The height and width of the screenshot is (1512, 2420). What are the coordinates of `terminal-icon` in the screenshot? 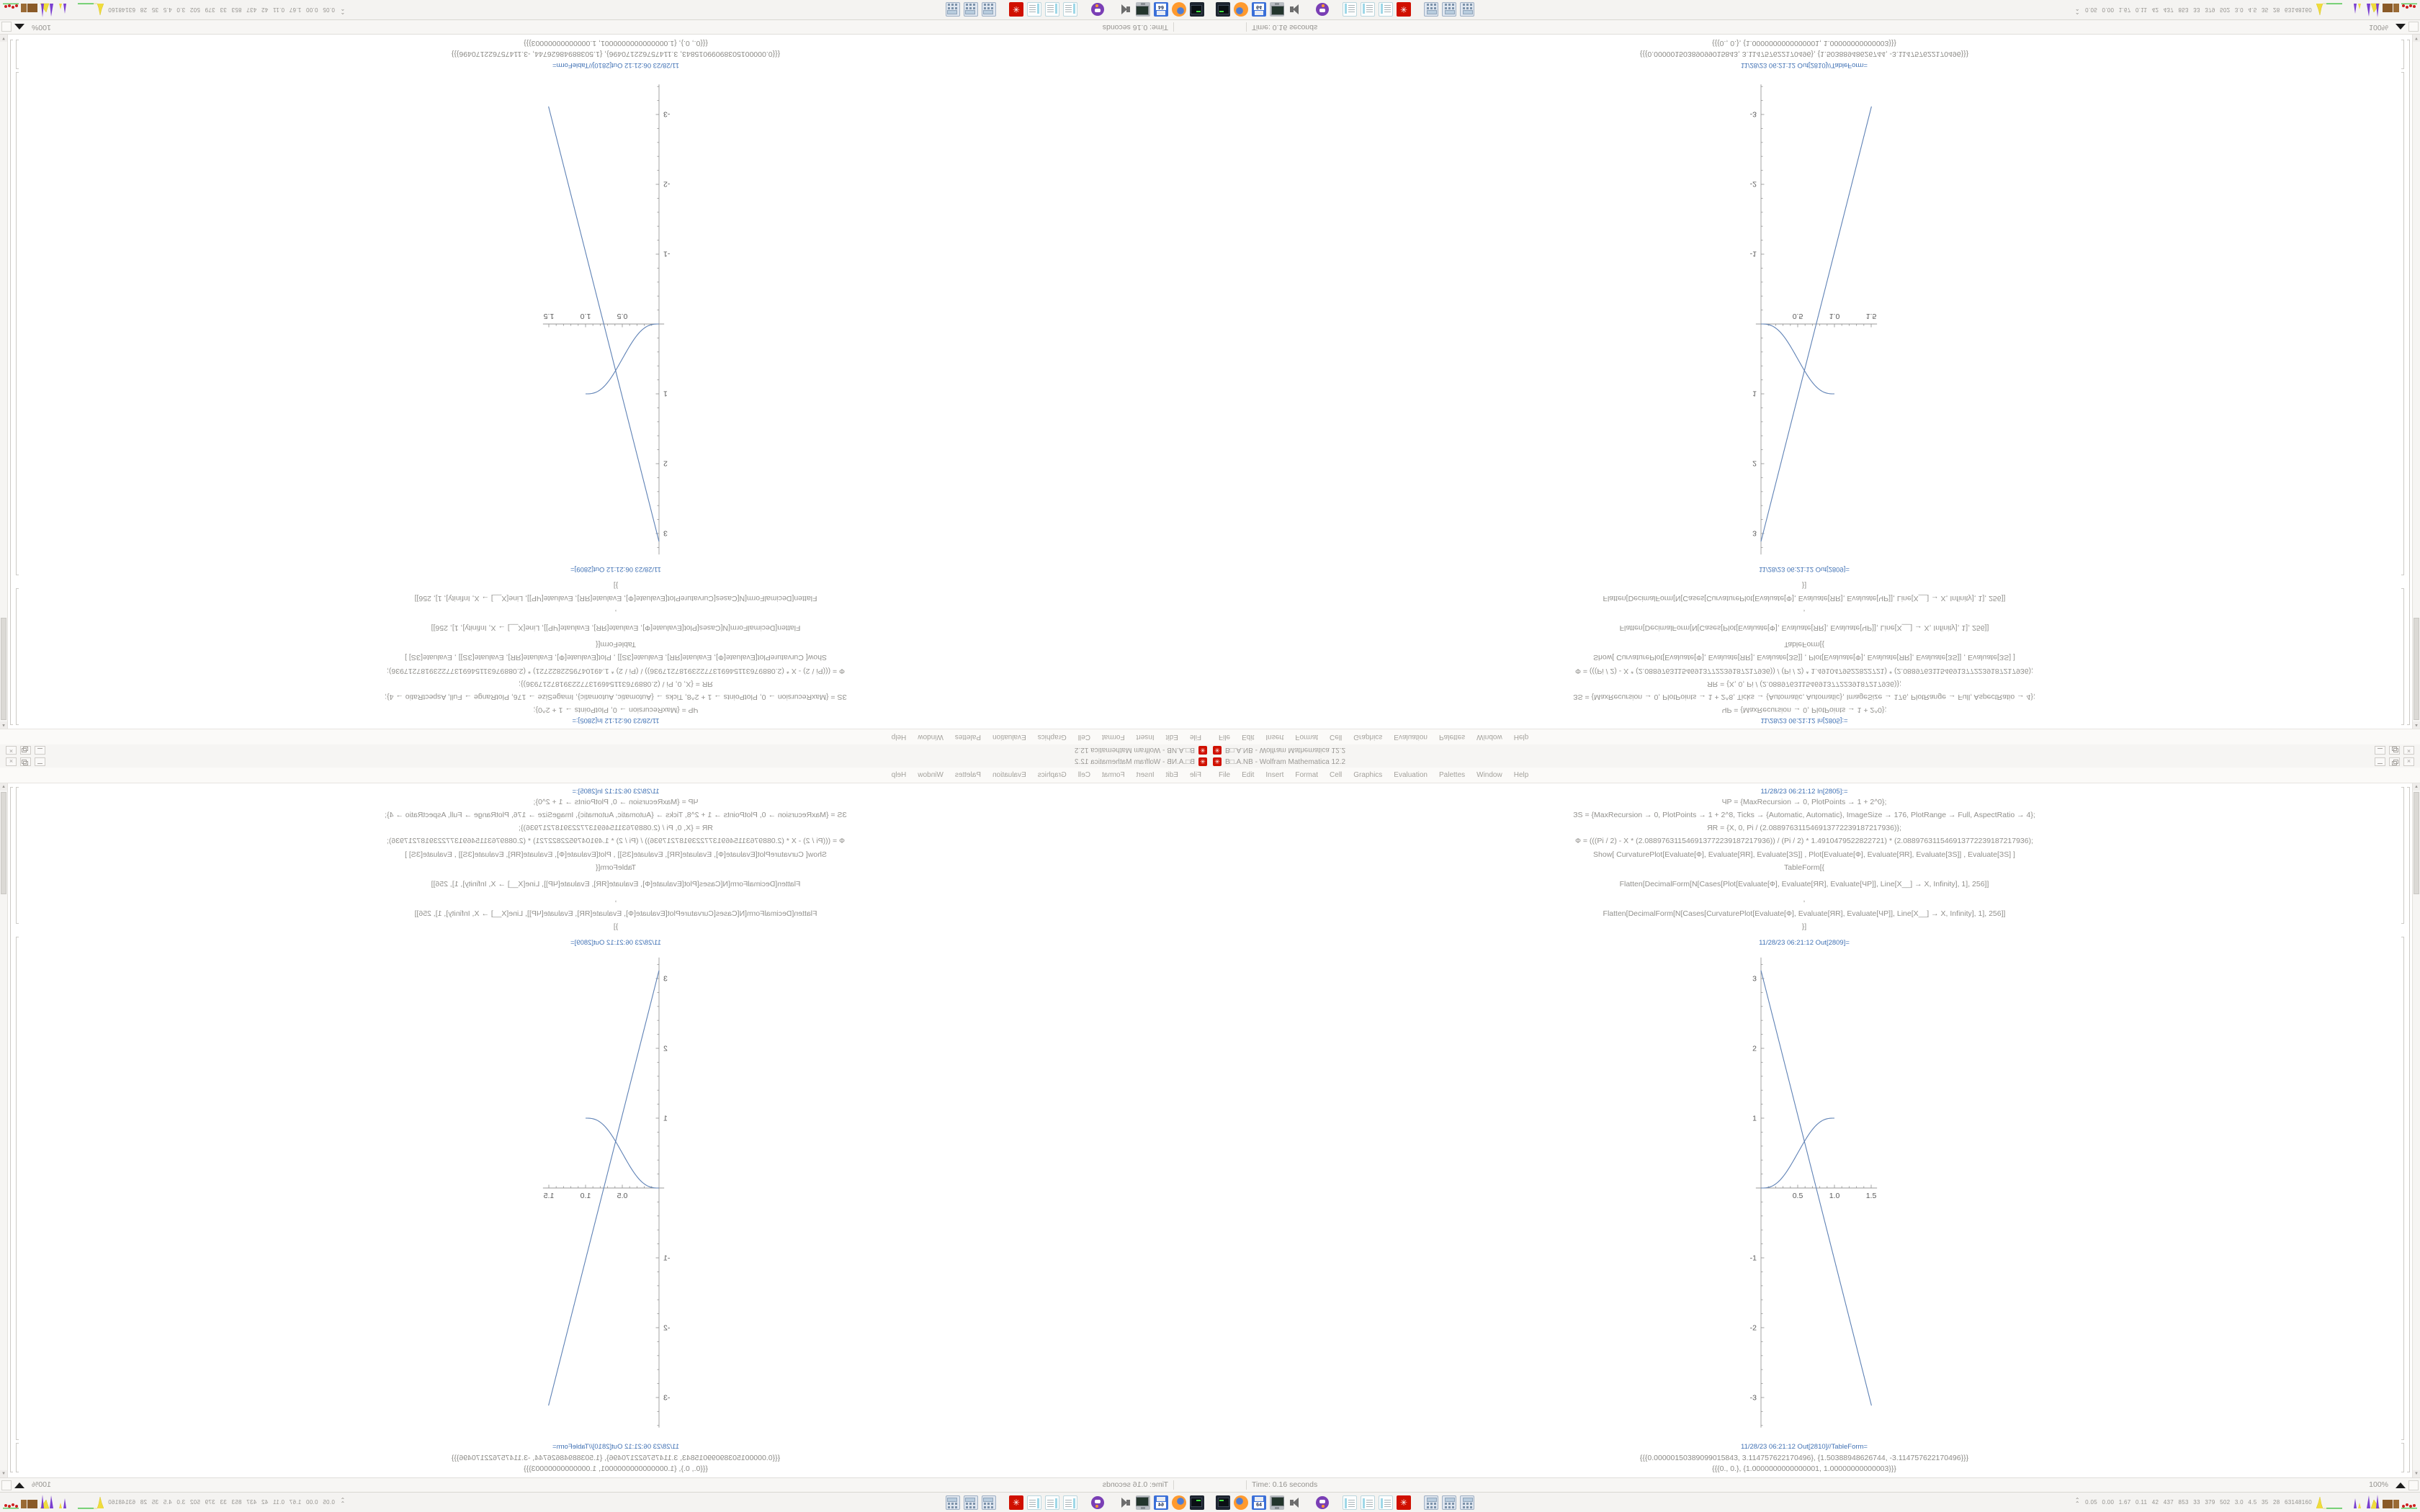 It's located at (1223, 1502).